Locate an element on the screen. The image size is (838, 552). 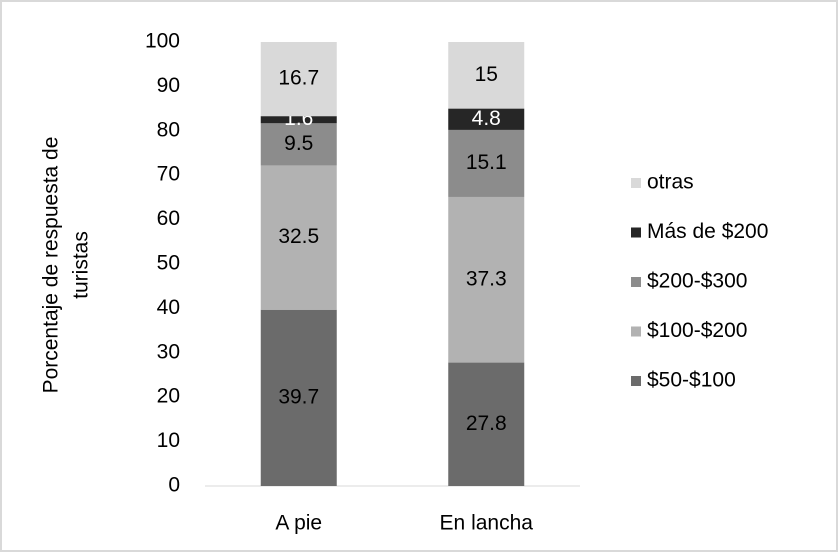
y-axis-title: Porcentaje de respuesta de turistas is located at coordinates (66, 265).